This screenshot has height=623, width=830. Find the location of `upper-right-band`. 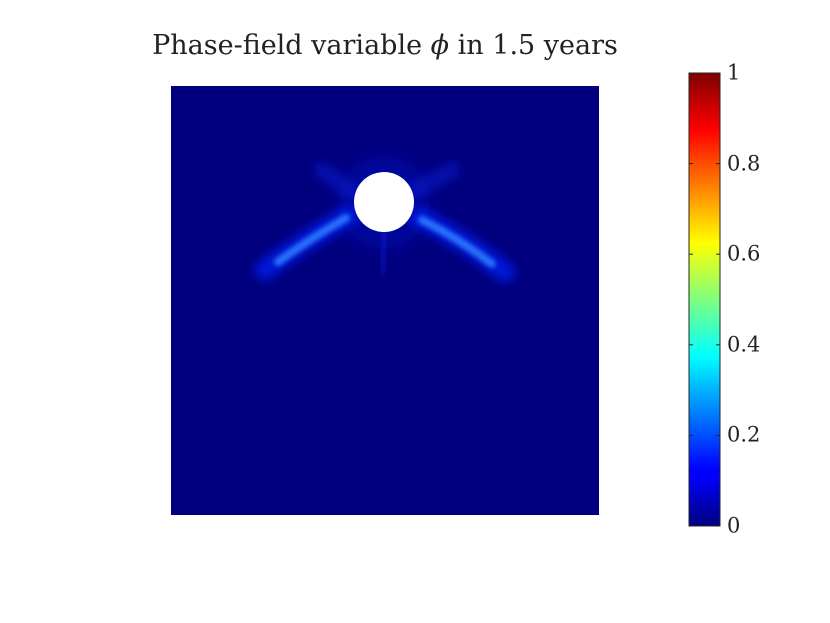

upper-right-band is located at coordinates (434, 180).